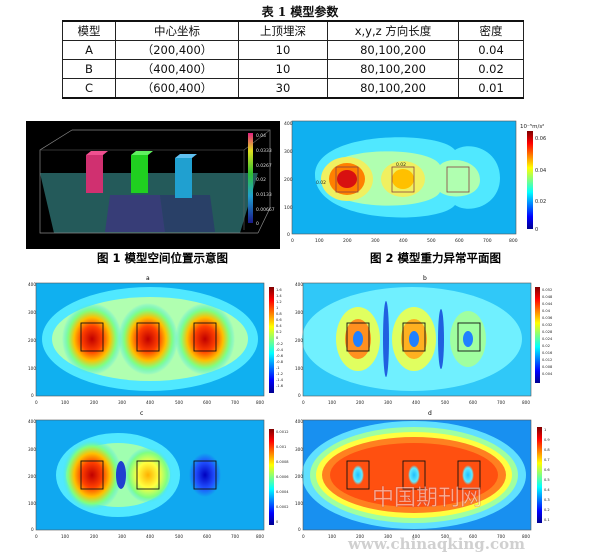 This screenshot has height=552, width=600. Describe the element at coordinates (279, 320) in the screenshot. I see `panel-a-colorbar-tick: 0.6` at that location.